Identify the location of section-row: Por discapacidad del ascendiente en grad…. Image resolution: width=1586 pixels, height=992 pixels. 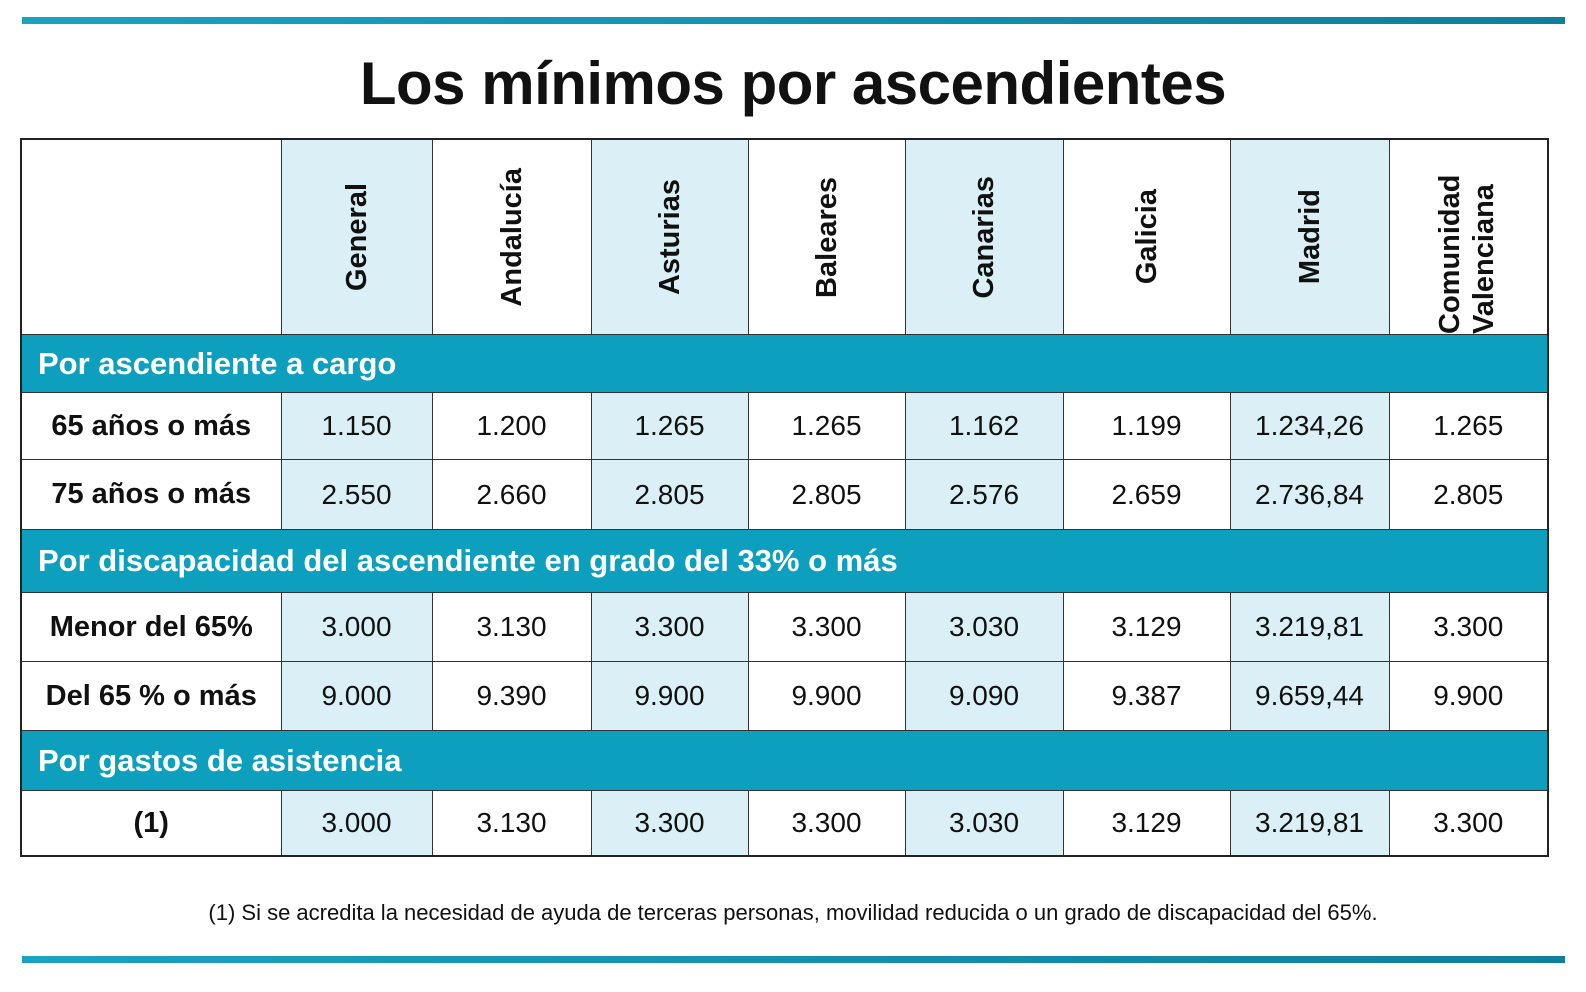
(784, 561).